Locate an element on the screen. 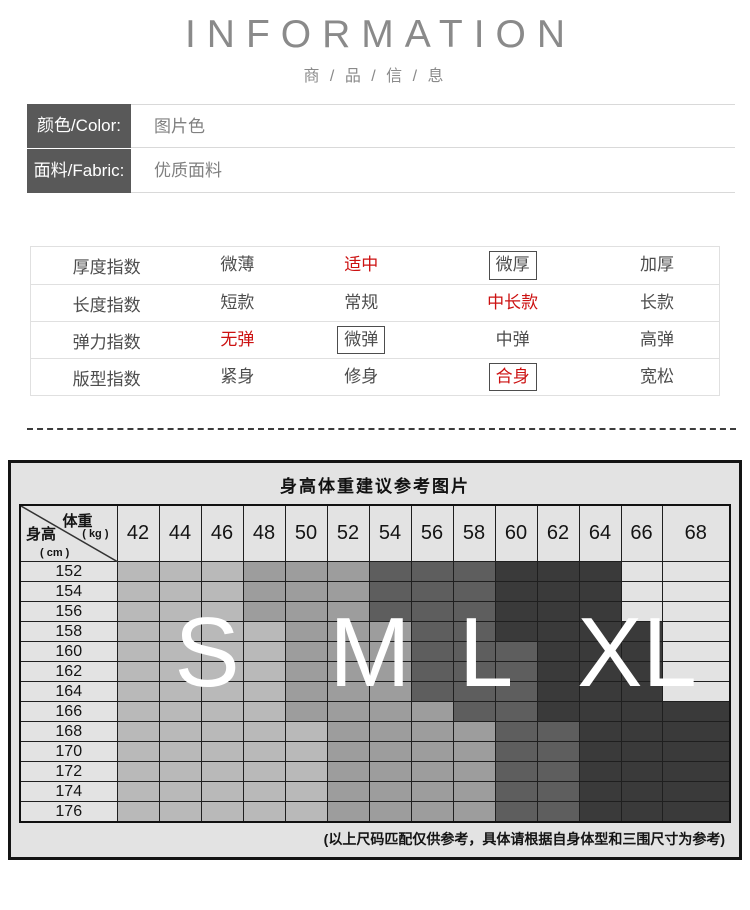 The image size is (750, 910). page-subtitle: 商 / 品 / 信 / 息 is located at coordinates (375, 76).